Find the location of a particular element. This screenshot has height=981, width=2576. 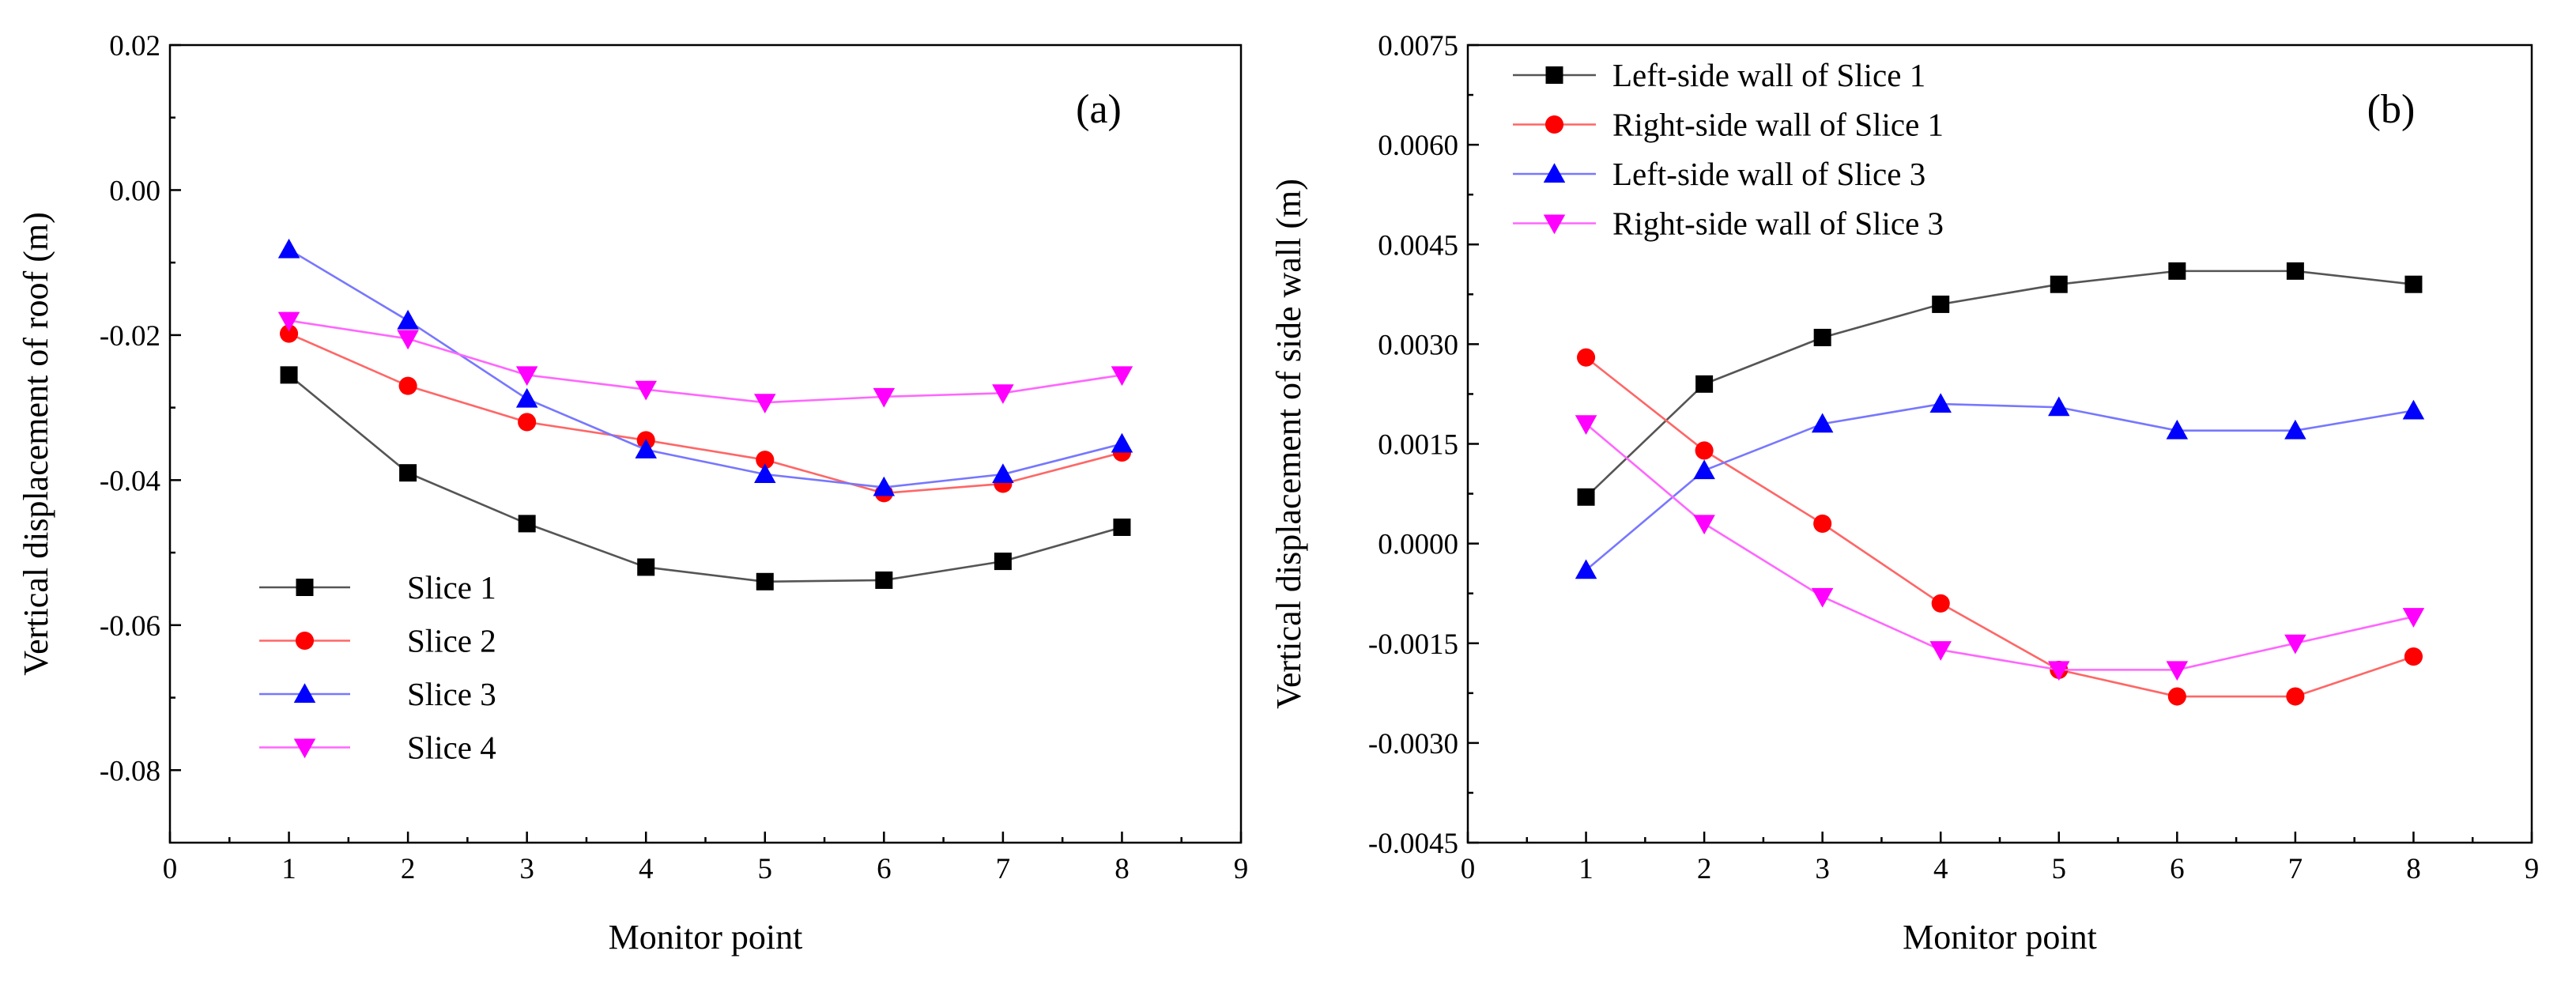

y-tick-label: -0.04 is located at coordinates (130, 481).